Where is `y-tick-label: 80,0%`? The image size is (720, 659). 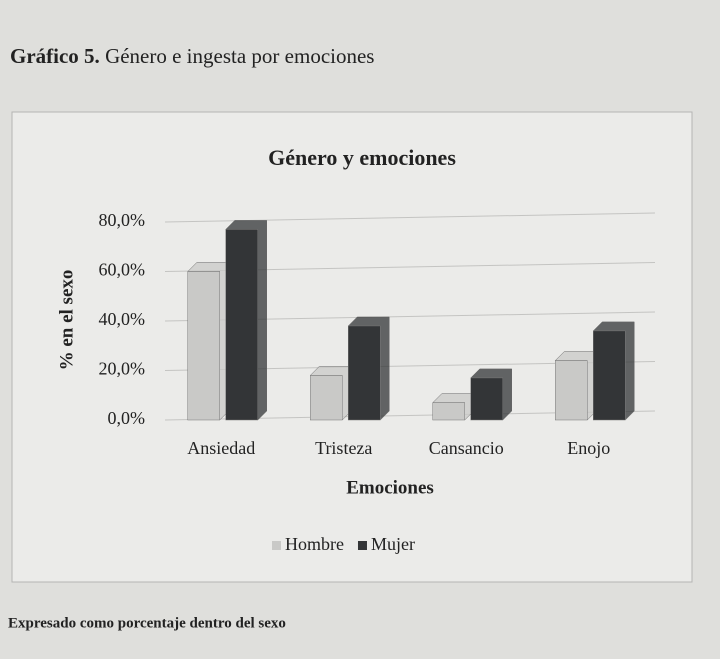 y-tick-label: 80,0% is located at coordinates (122, 220).